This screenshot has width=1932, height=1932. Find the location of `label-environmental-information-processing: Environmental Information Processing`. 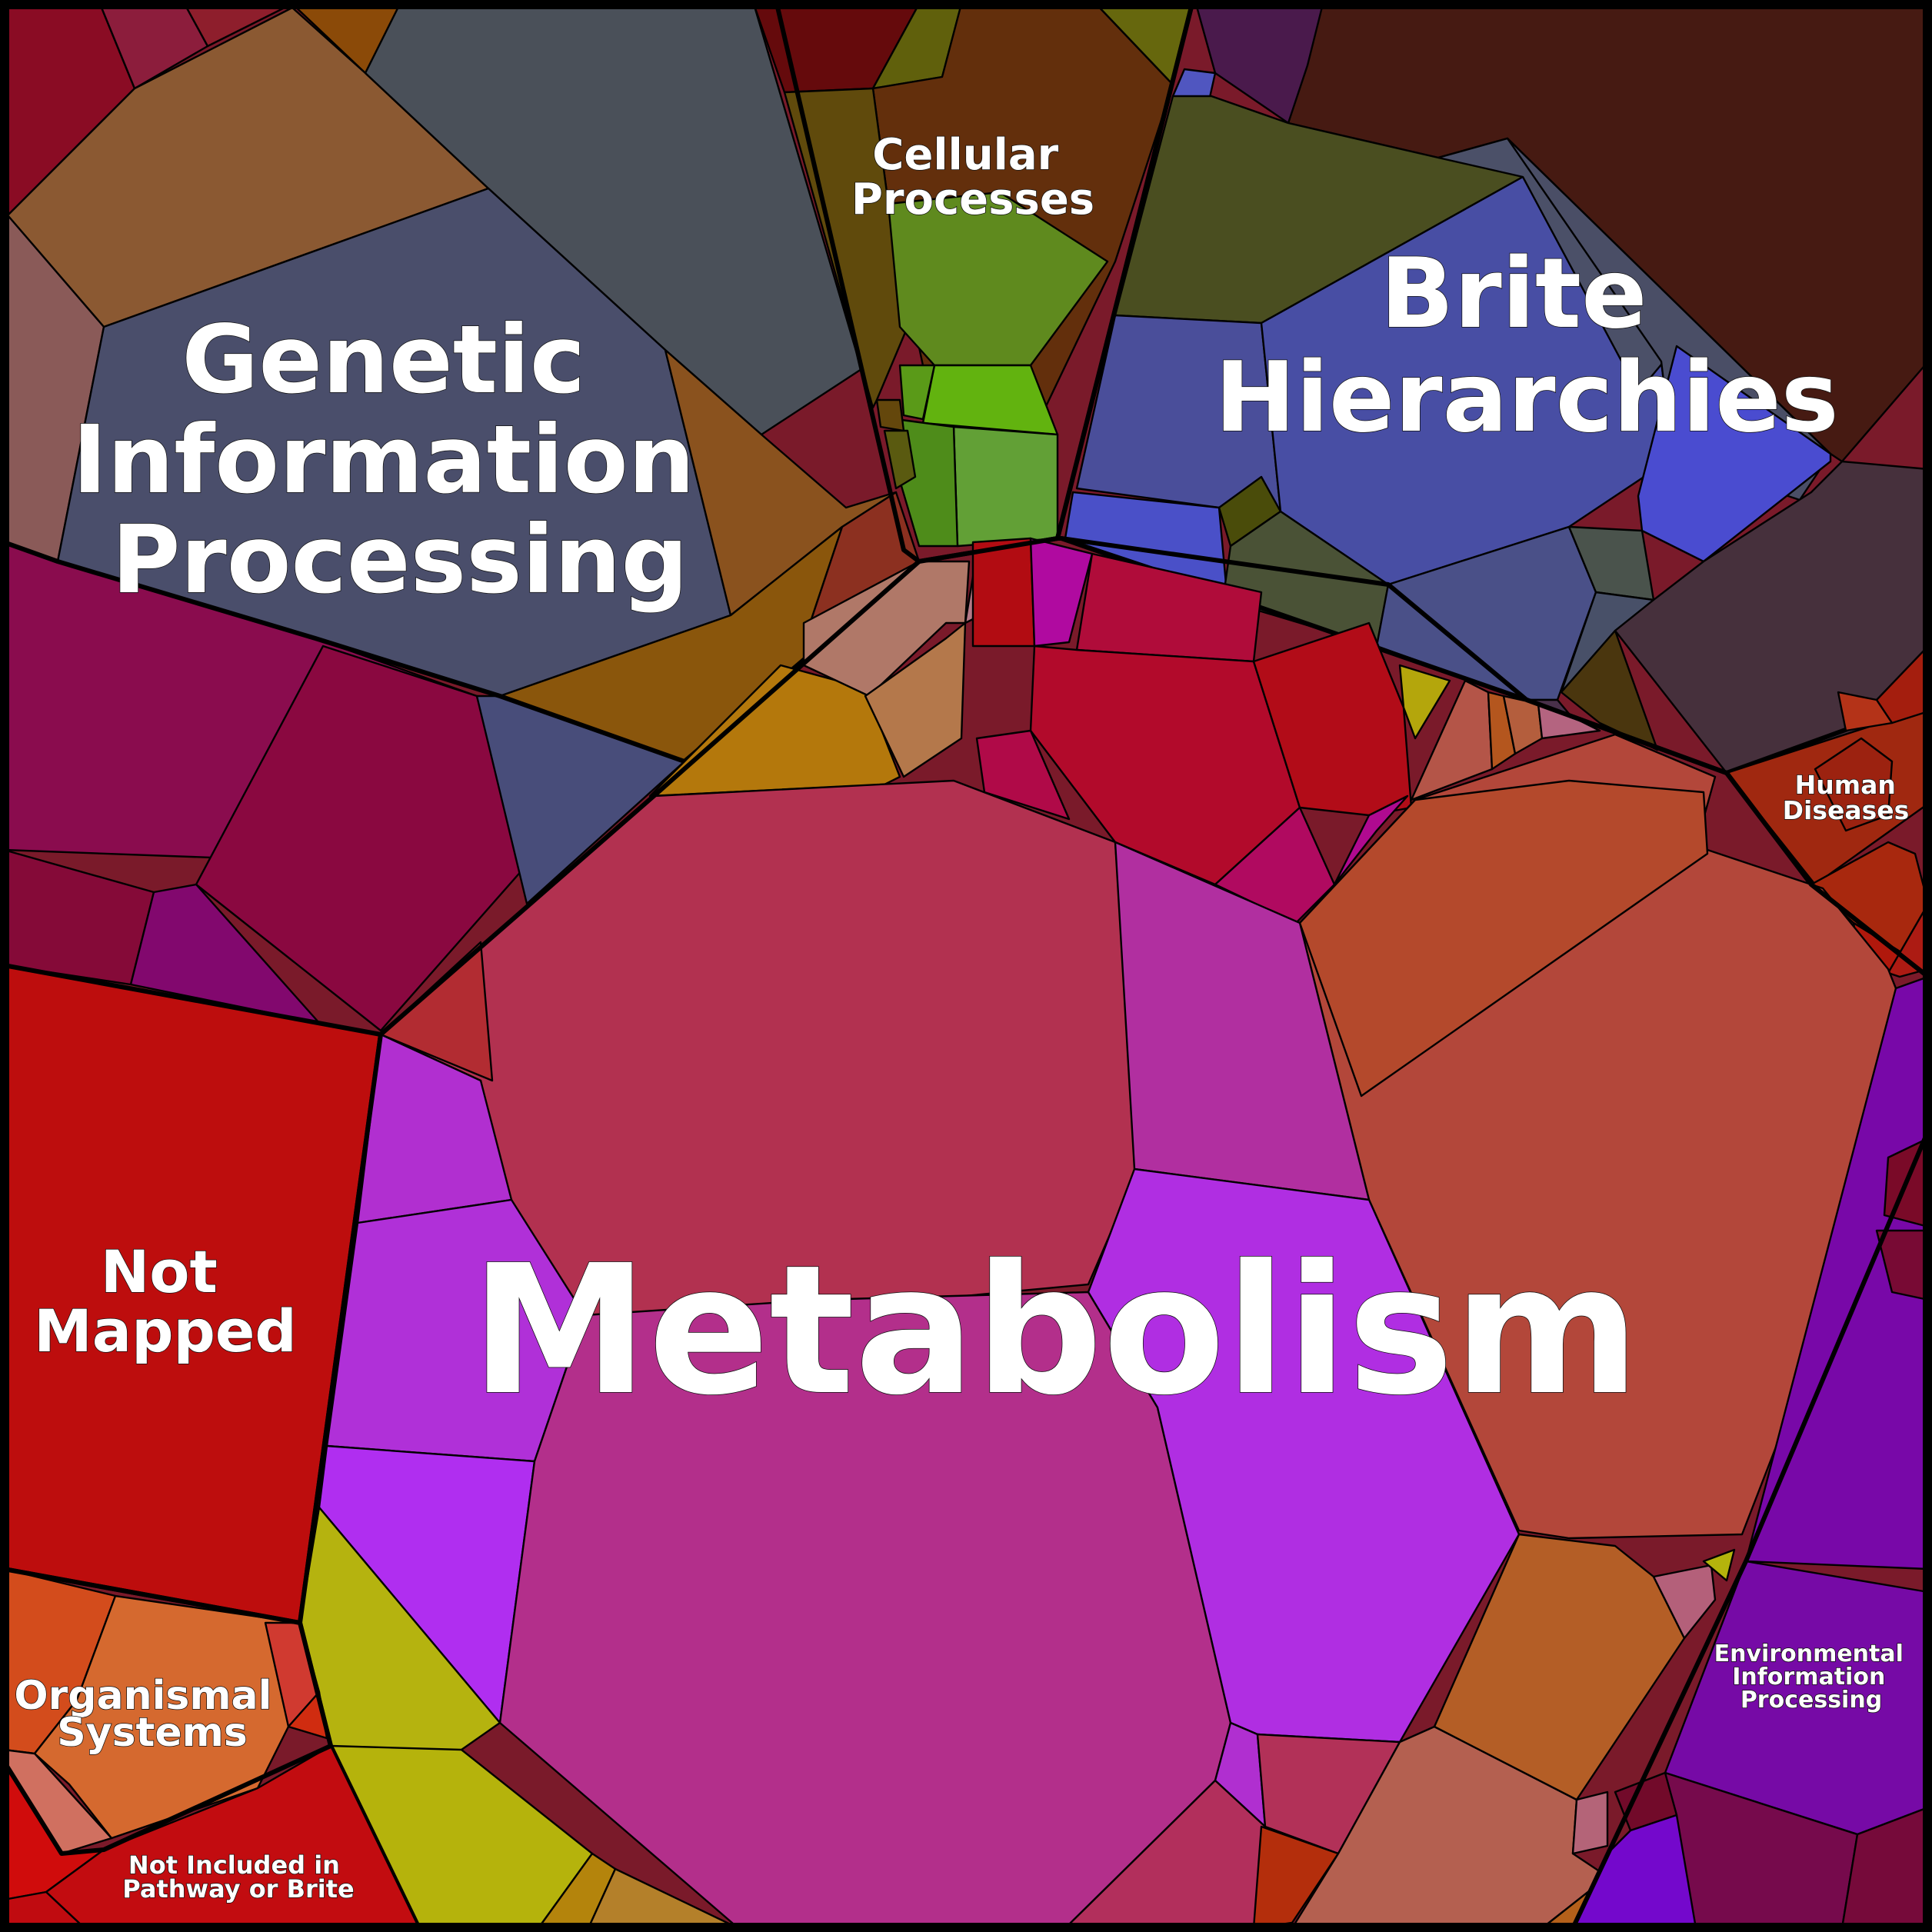

label-environmental-information-processing: Environmental Information Processing is located at coordinates (1813, 1677).